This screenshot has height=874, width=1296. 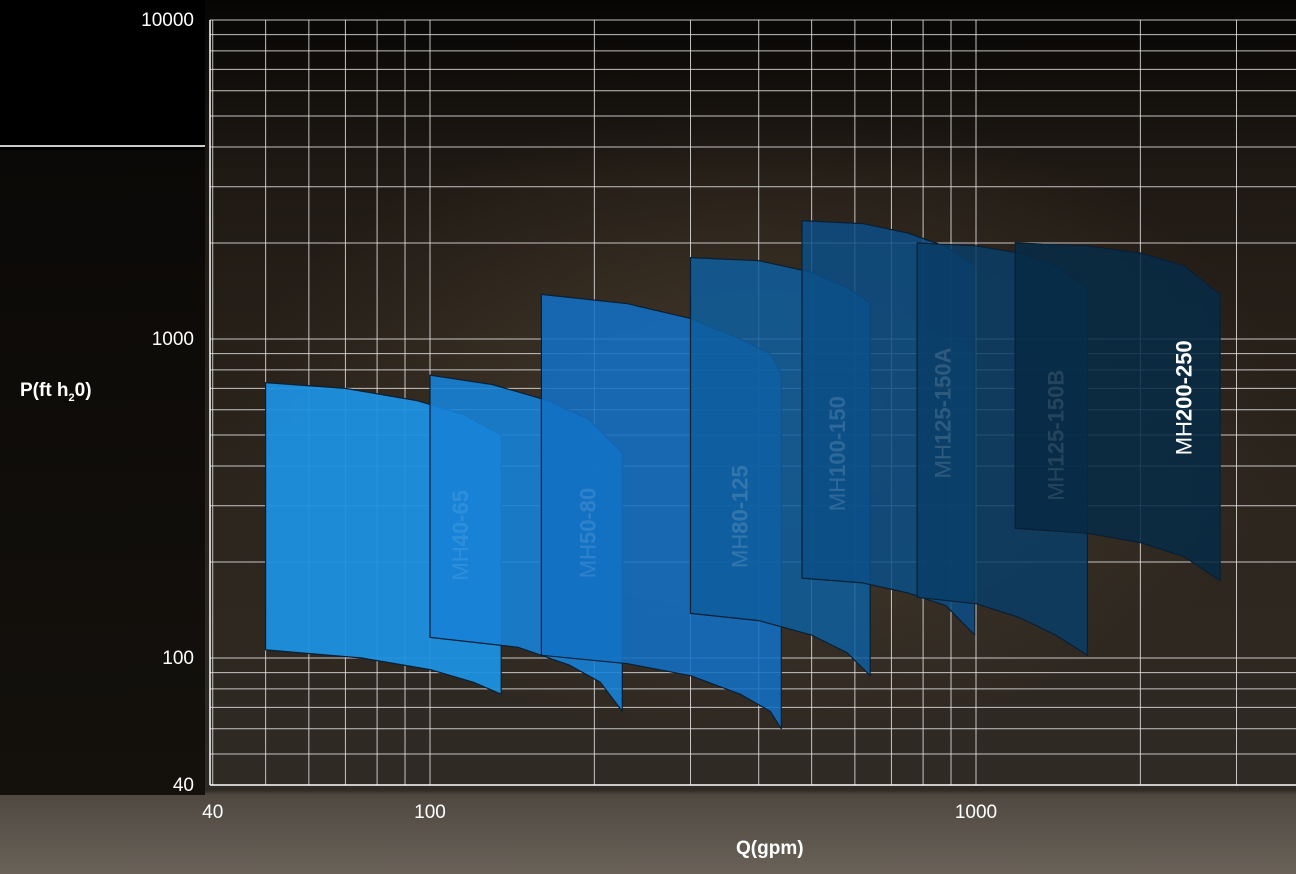 What do you see at coordinates (167, 20) in the screenshot?
I see `y-tick-label: 10000` at bounding box center [167, 20].